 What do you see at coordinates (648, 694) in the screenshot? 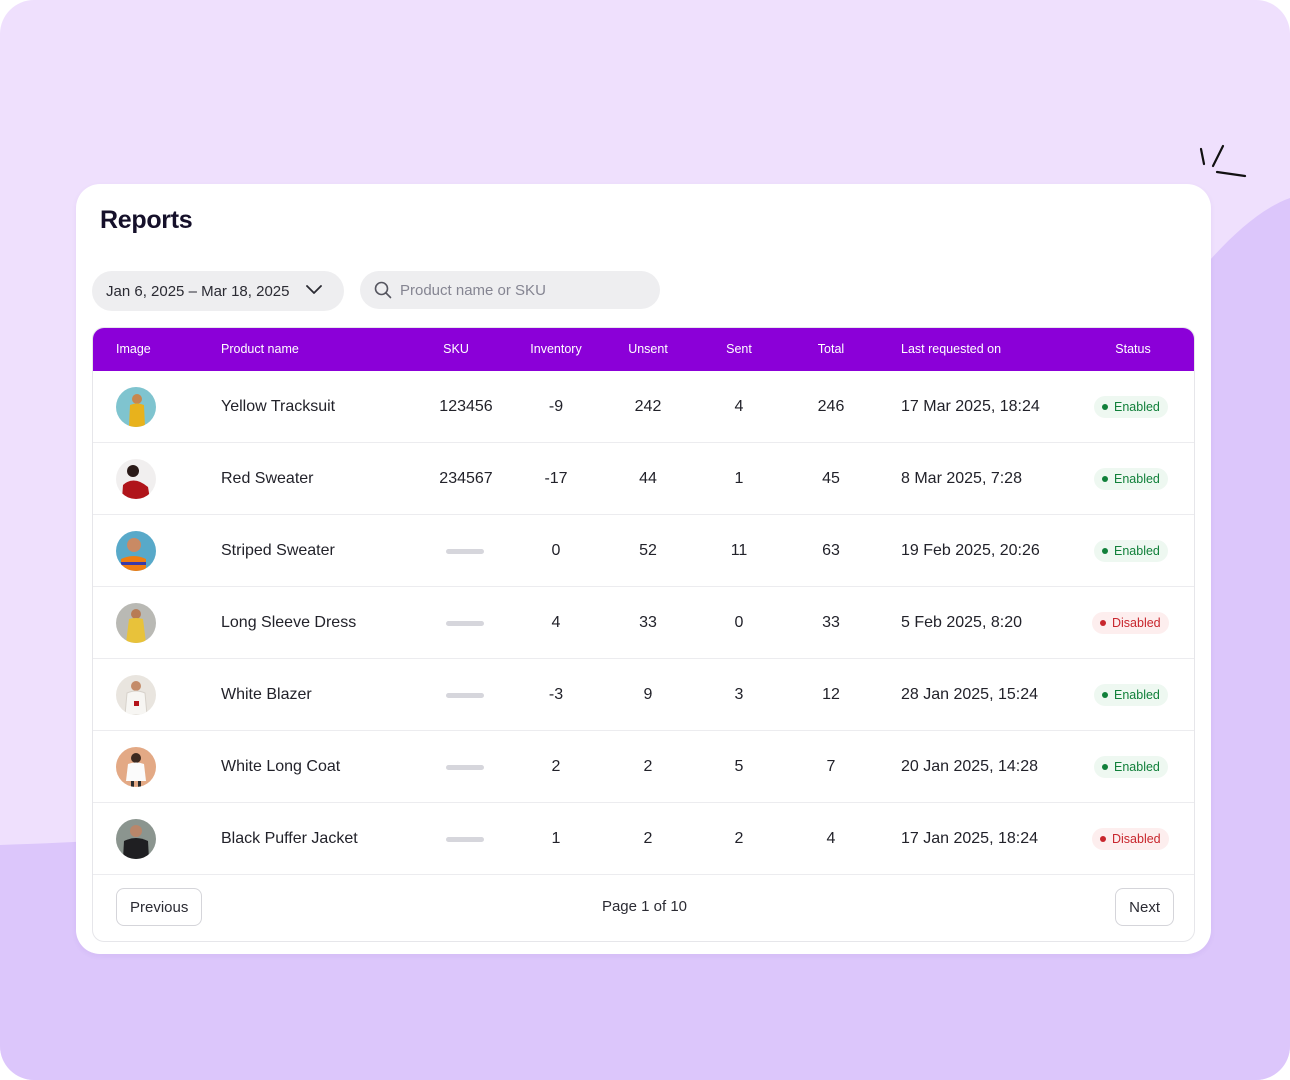
I see `unsent-cell: 9` at bounding box center [648, 694].